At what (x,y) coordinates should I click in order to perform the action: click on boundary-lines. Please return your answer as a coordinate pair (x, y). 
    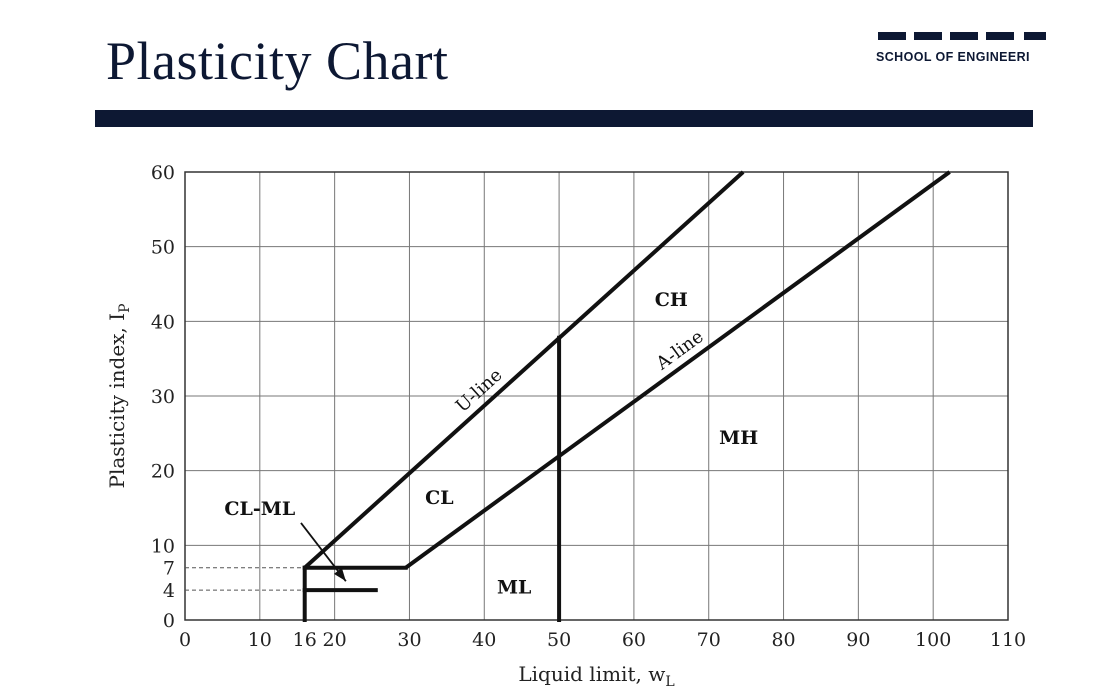
    Looking at the image, I should click on (432, 478).